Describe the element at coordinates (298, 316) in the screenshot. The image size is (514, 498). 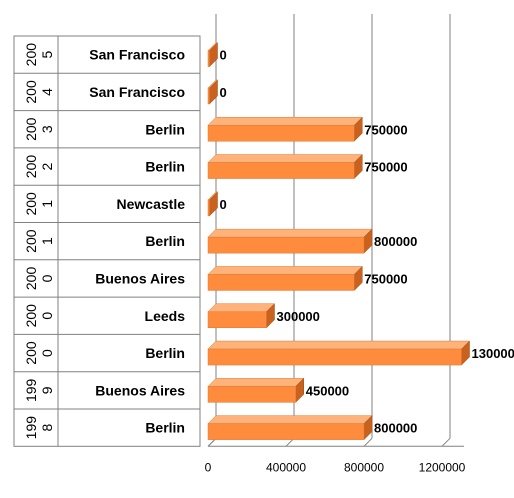
I see `bar-value-label: 300000` at that location.